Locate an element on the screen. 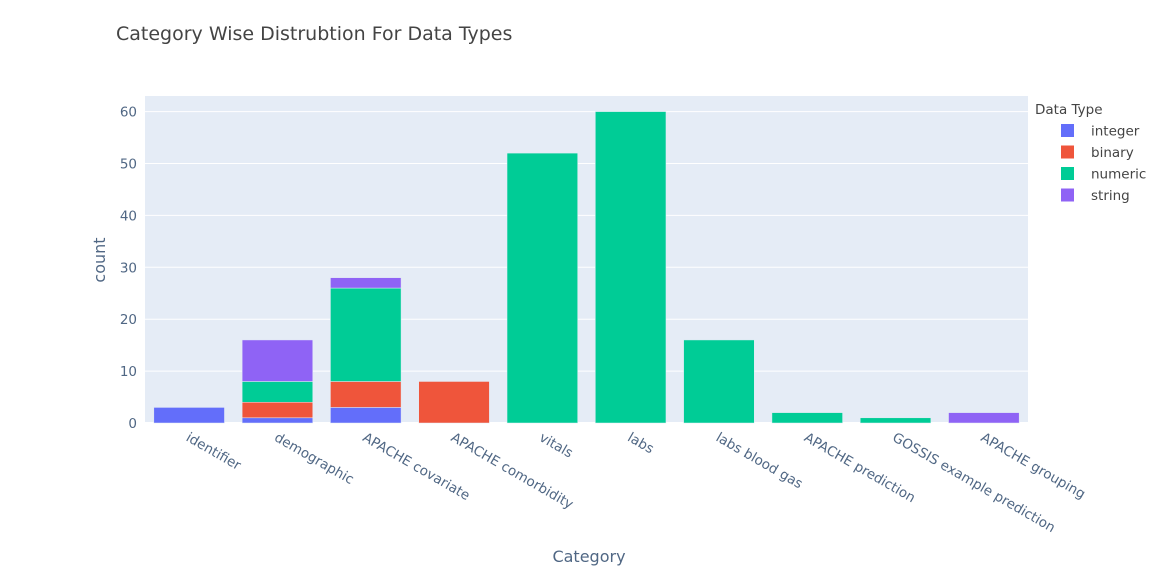  y-axis-title: count is located at coordinates (99, 259).